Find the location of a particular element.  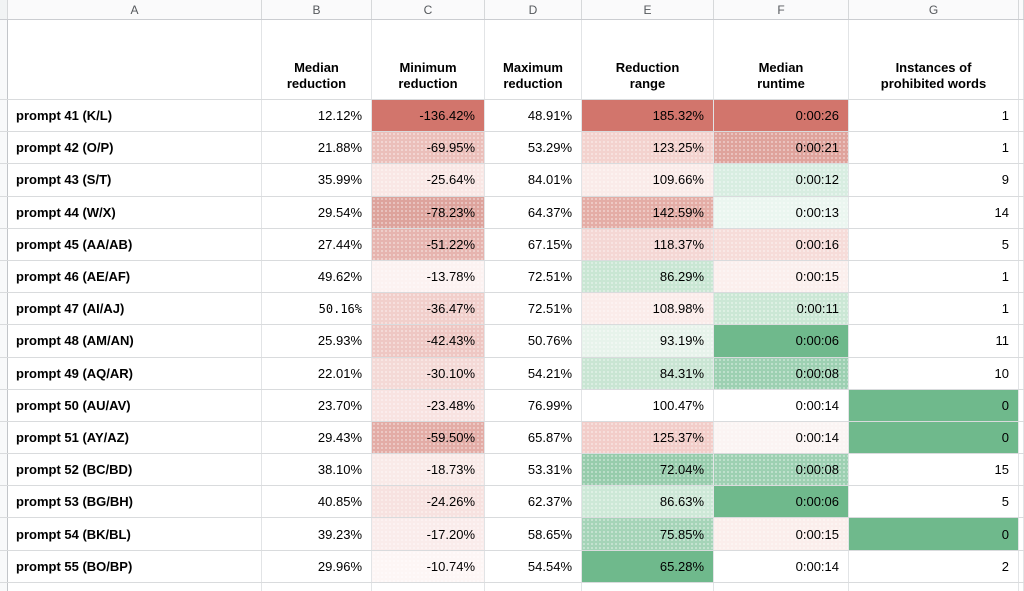

cell-minimum-reduction: -25.64% is located at coordinates (428, 180).